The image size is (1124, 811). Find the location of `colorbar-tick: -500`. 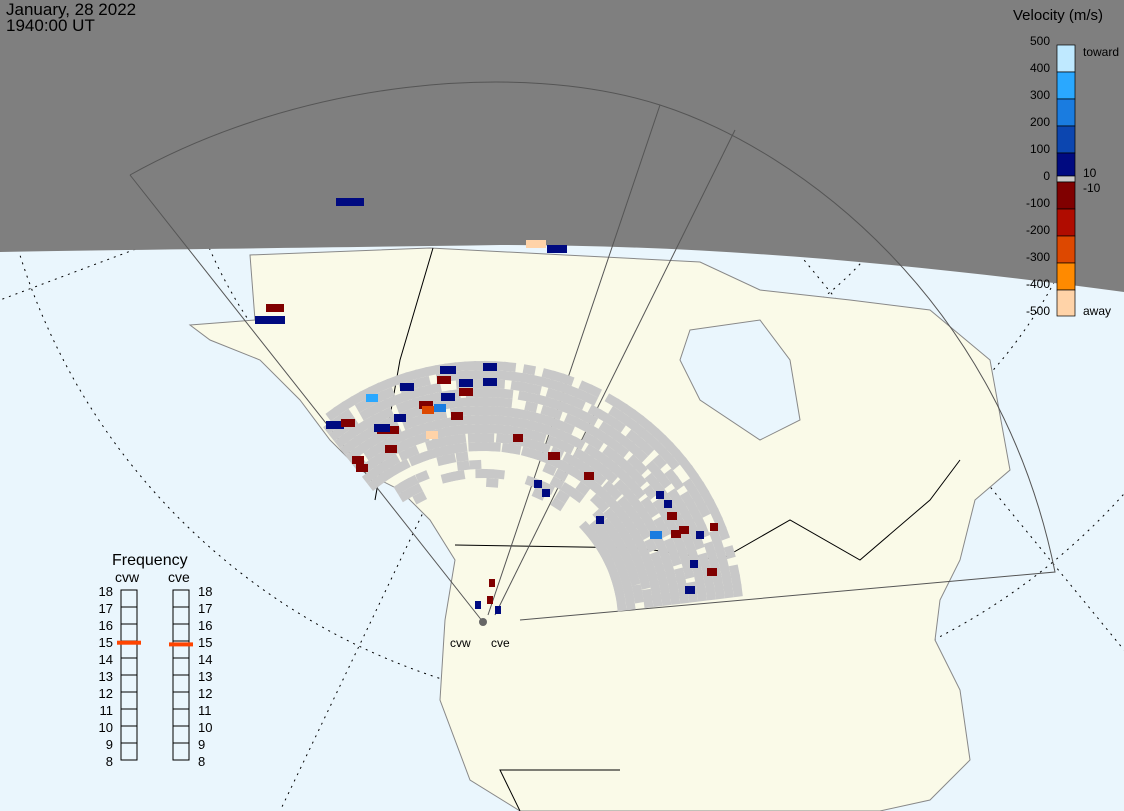

colorbar-tick: -500 is located at coordinates (1038, 311).